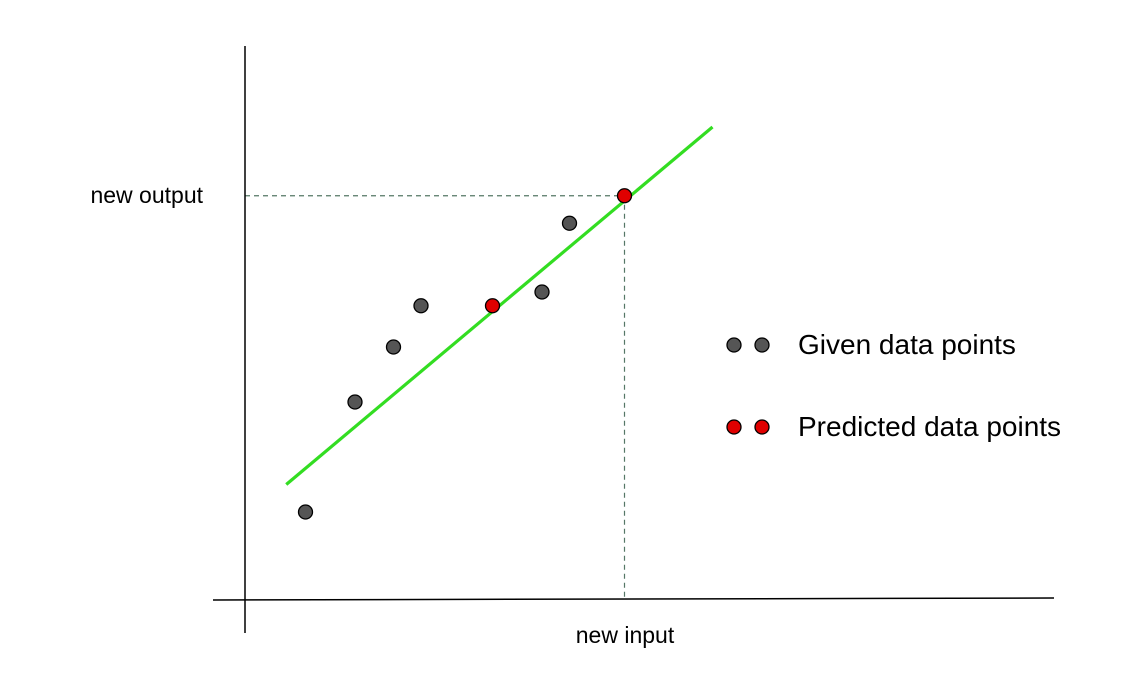 This screenshot has height=690, width=1128. I want to click on legend-marker-given, so click(748, 345).